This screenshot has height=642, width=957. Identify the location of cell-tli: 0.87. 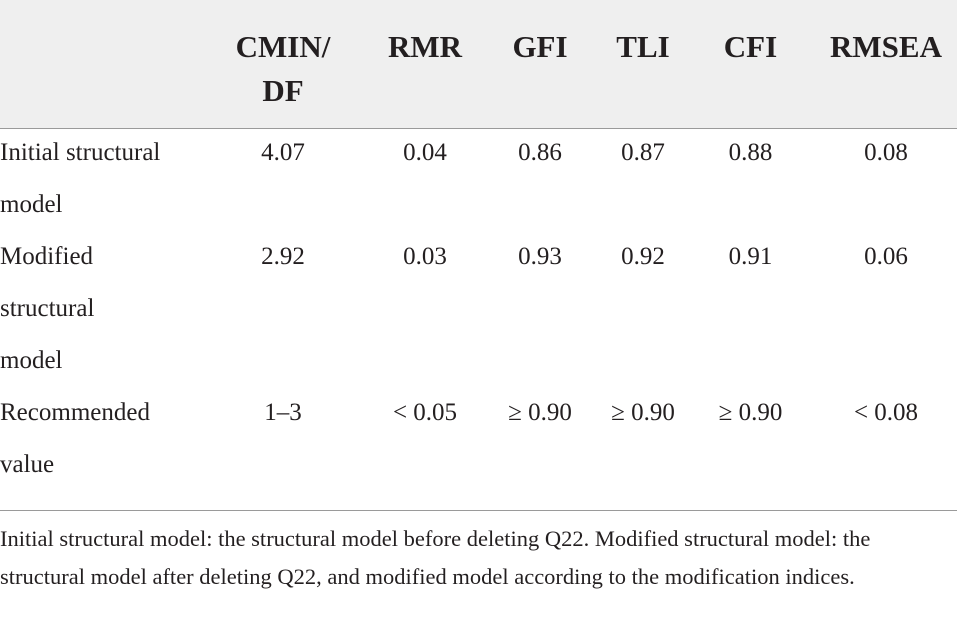
(643, 152).